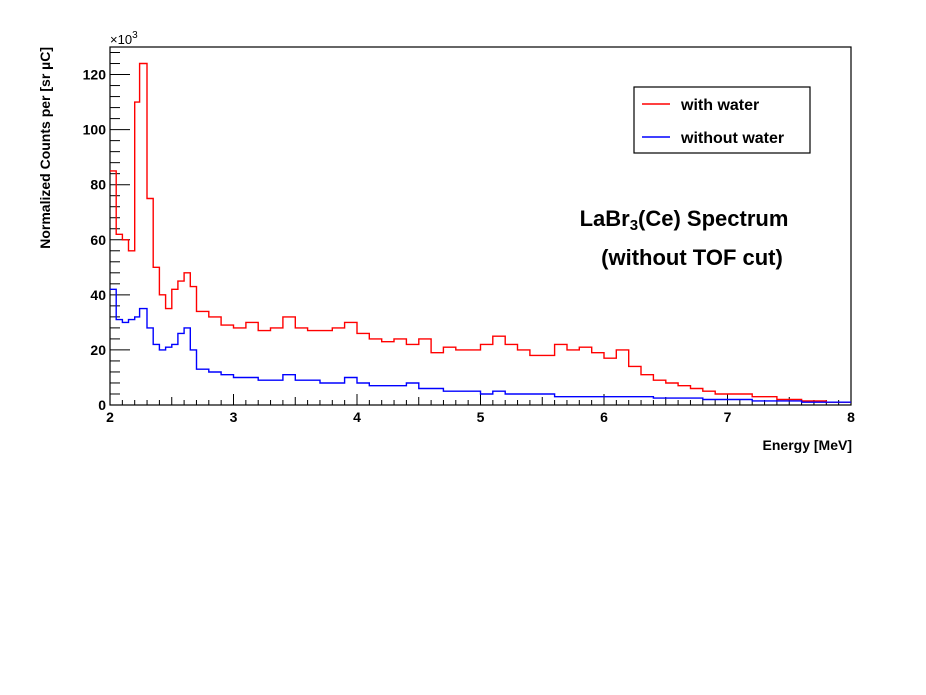 The height and width of the screenshot is (695, 926). I want to click on y-tick-label: 40, so click(98, 295).